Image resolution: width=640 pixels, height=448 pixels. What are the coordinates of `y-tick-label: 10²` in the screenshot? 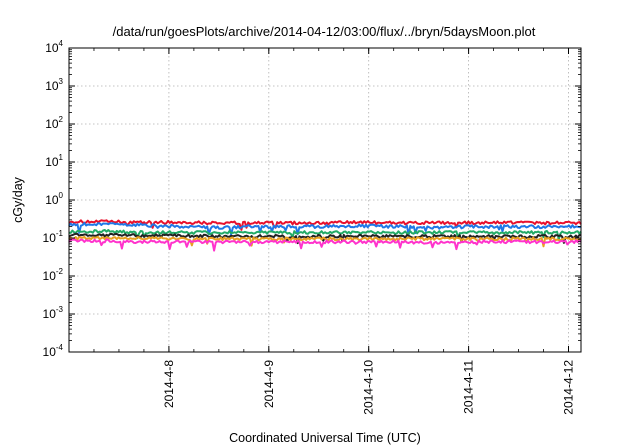 It's located at (54, 123).